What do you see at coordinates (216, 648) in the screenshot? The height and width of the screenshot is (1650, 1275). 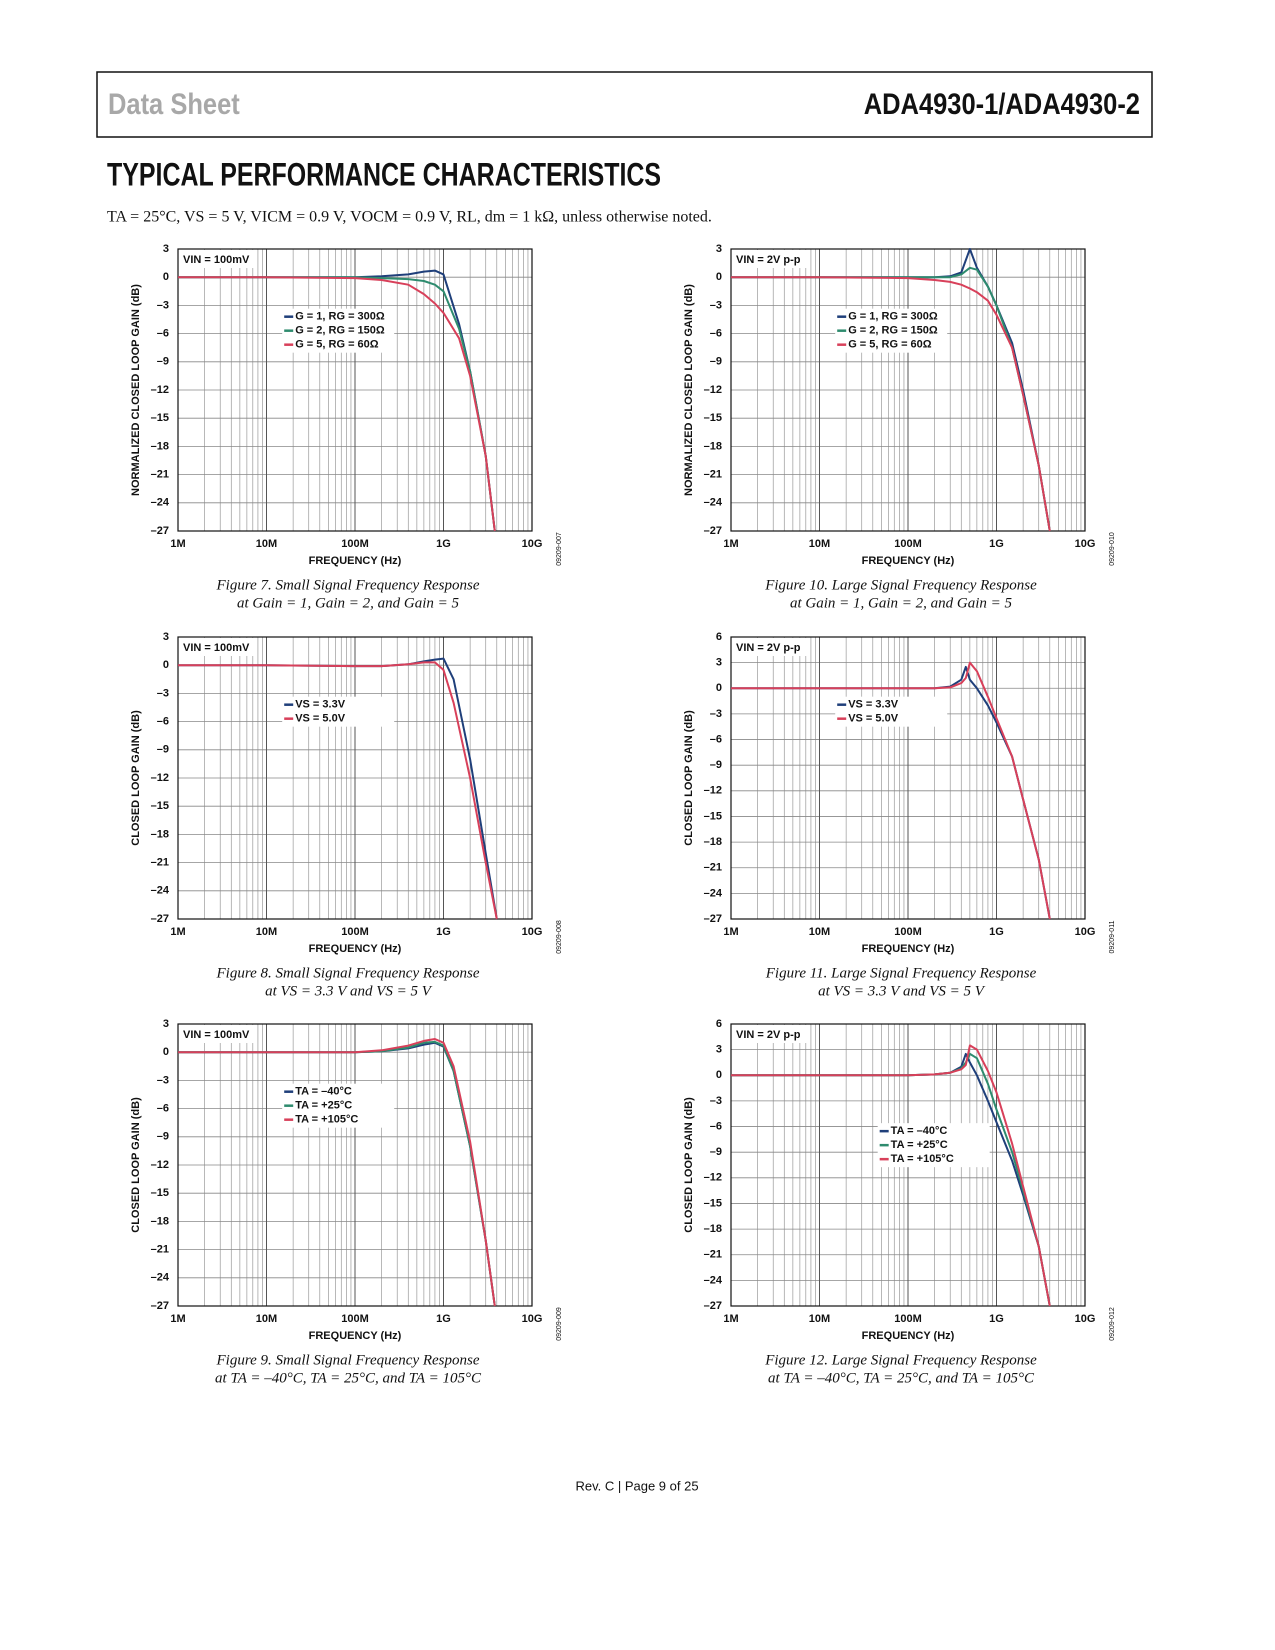 I see `annotation: VIN = 100mV` at bounding box center [216, 648].